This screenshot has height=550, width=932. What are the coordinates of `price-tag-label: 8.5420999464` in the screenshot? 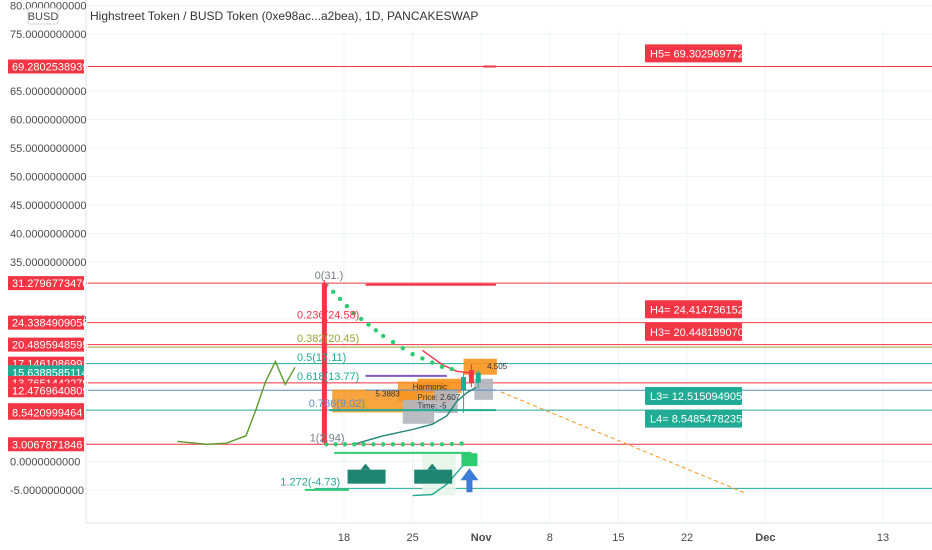 It's located at (47, 414).